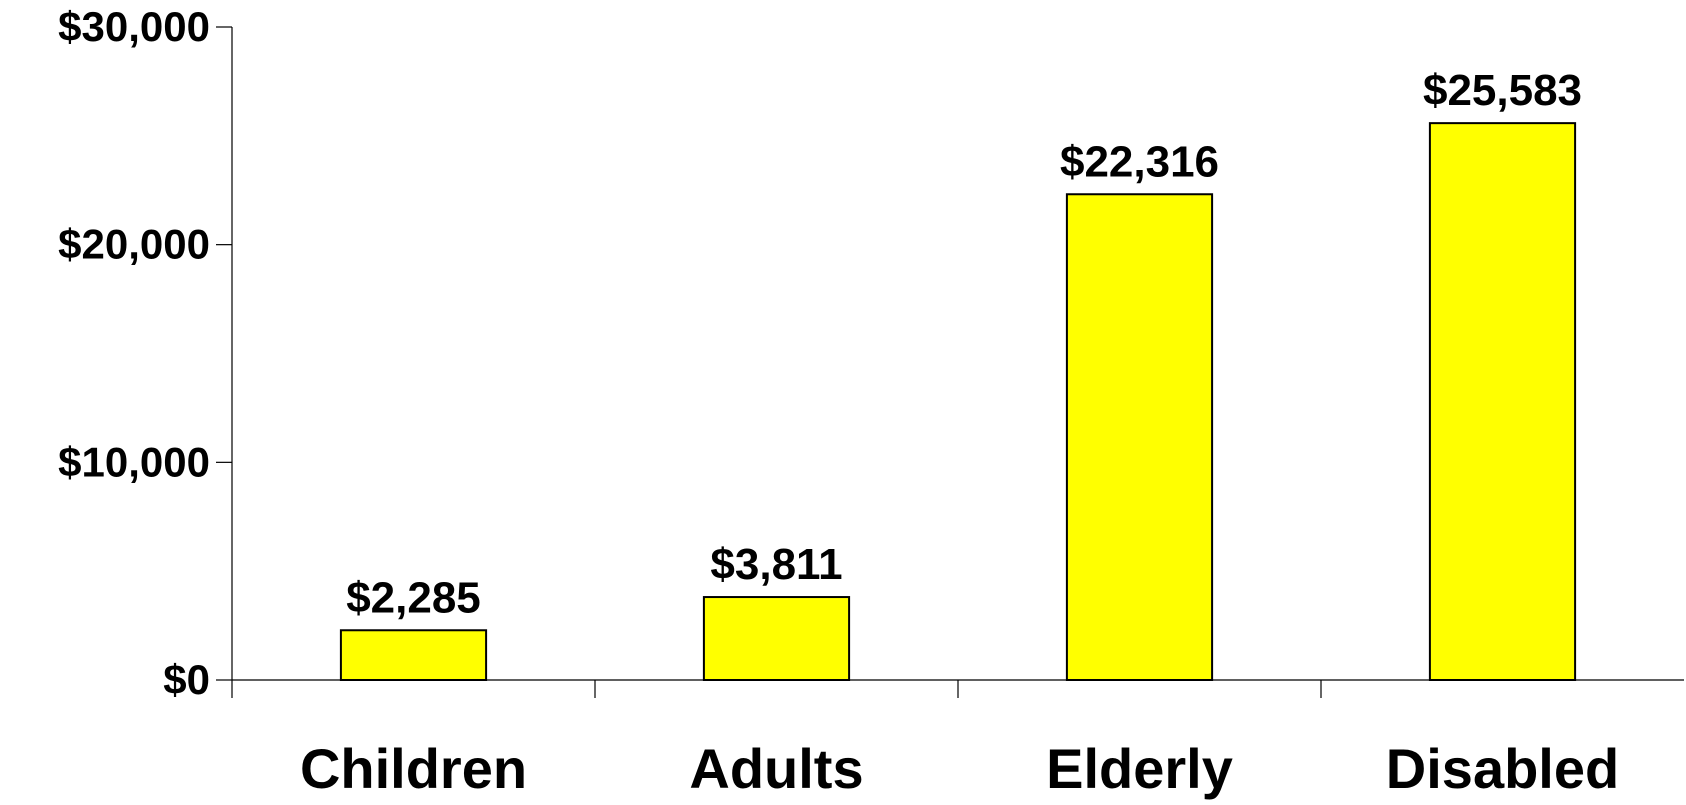  I want to click on bar-disabled, so click(1502, 401).